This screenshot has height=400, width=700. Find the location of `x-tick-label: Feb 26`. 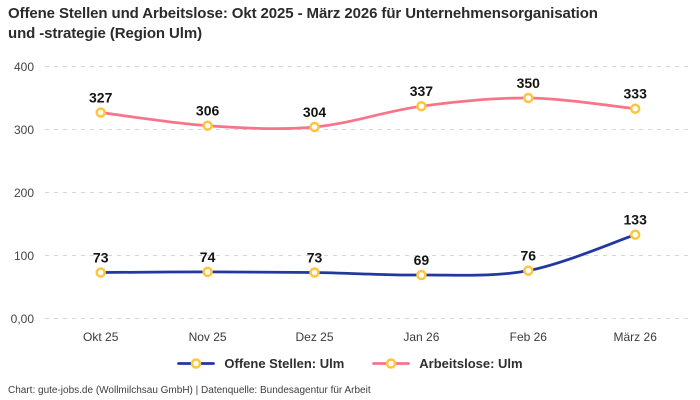

x-tick-label: Feb 26 is located at coordinates (529, 337).